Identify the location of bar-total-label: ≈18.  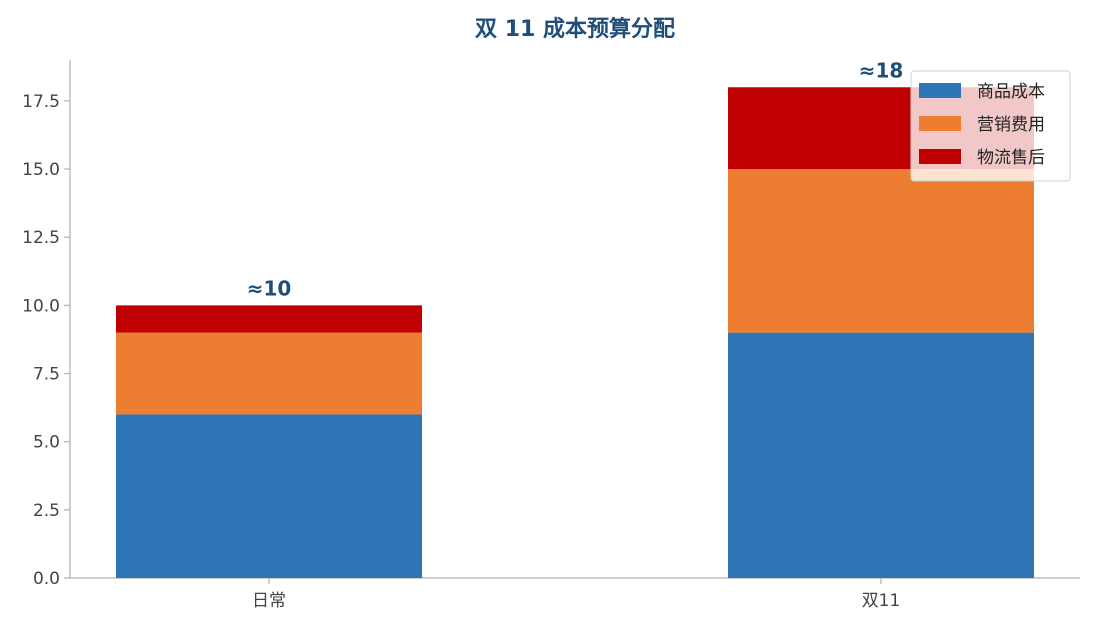
(881, 70).